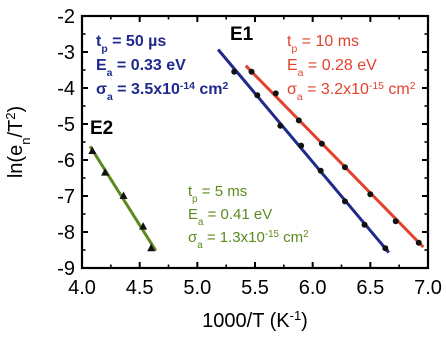 Image resolution: width=446 pixels, height=337 pixels. Describe the element at coordinates (255, 320) in the screenshot. I see `x-axis-label: 1000/T (K-1)` at that location.